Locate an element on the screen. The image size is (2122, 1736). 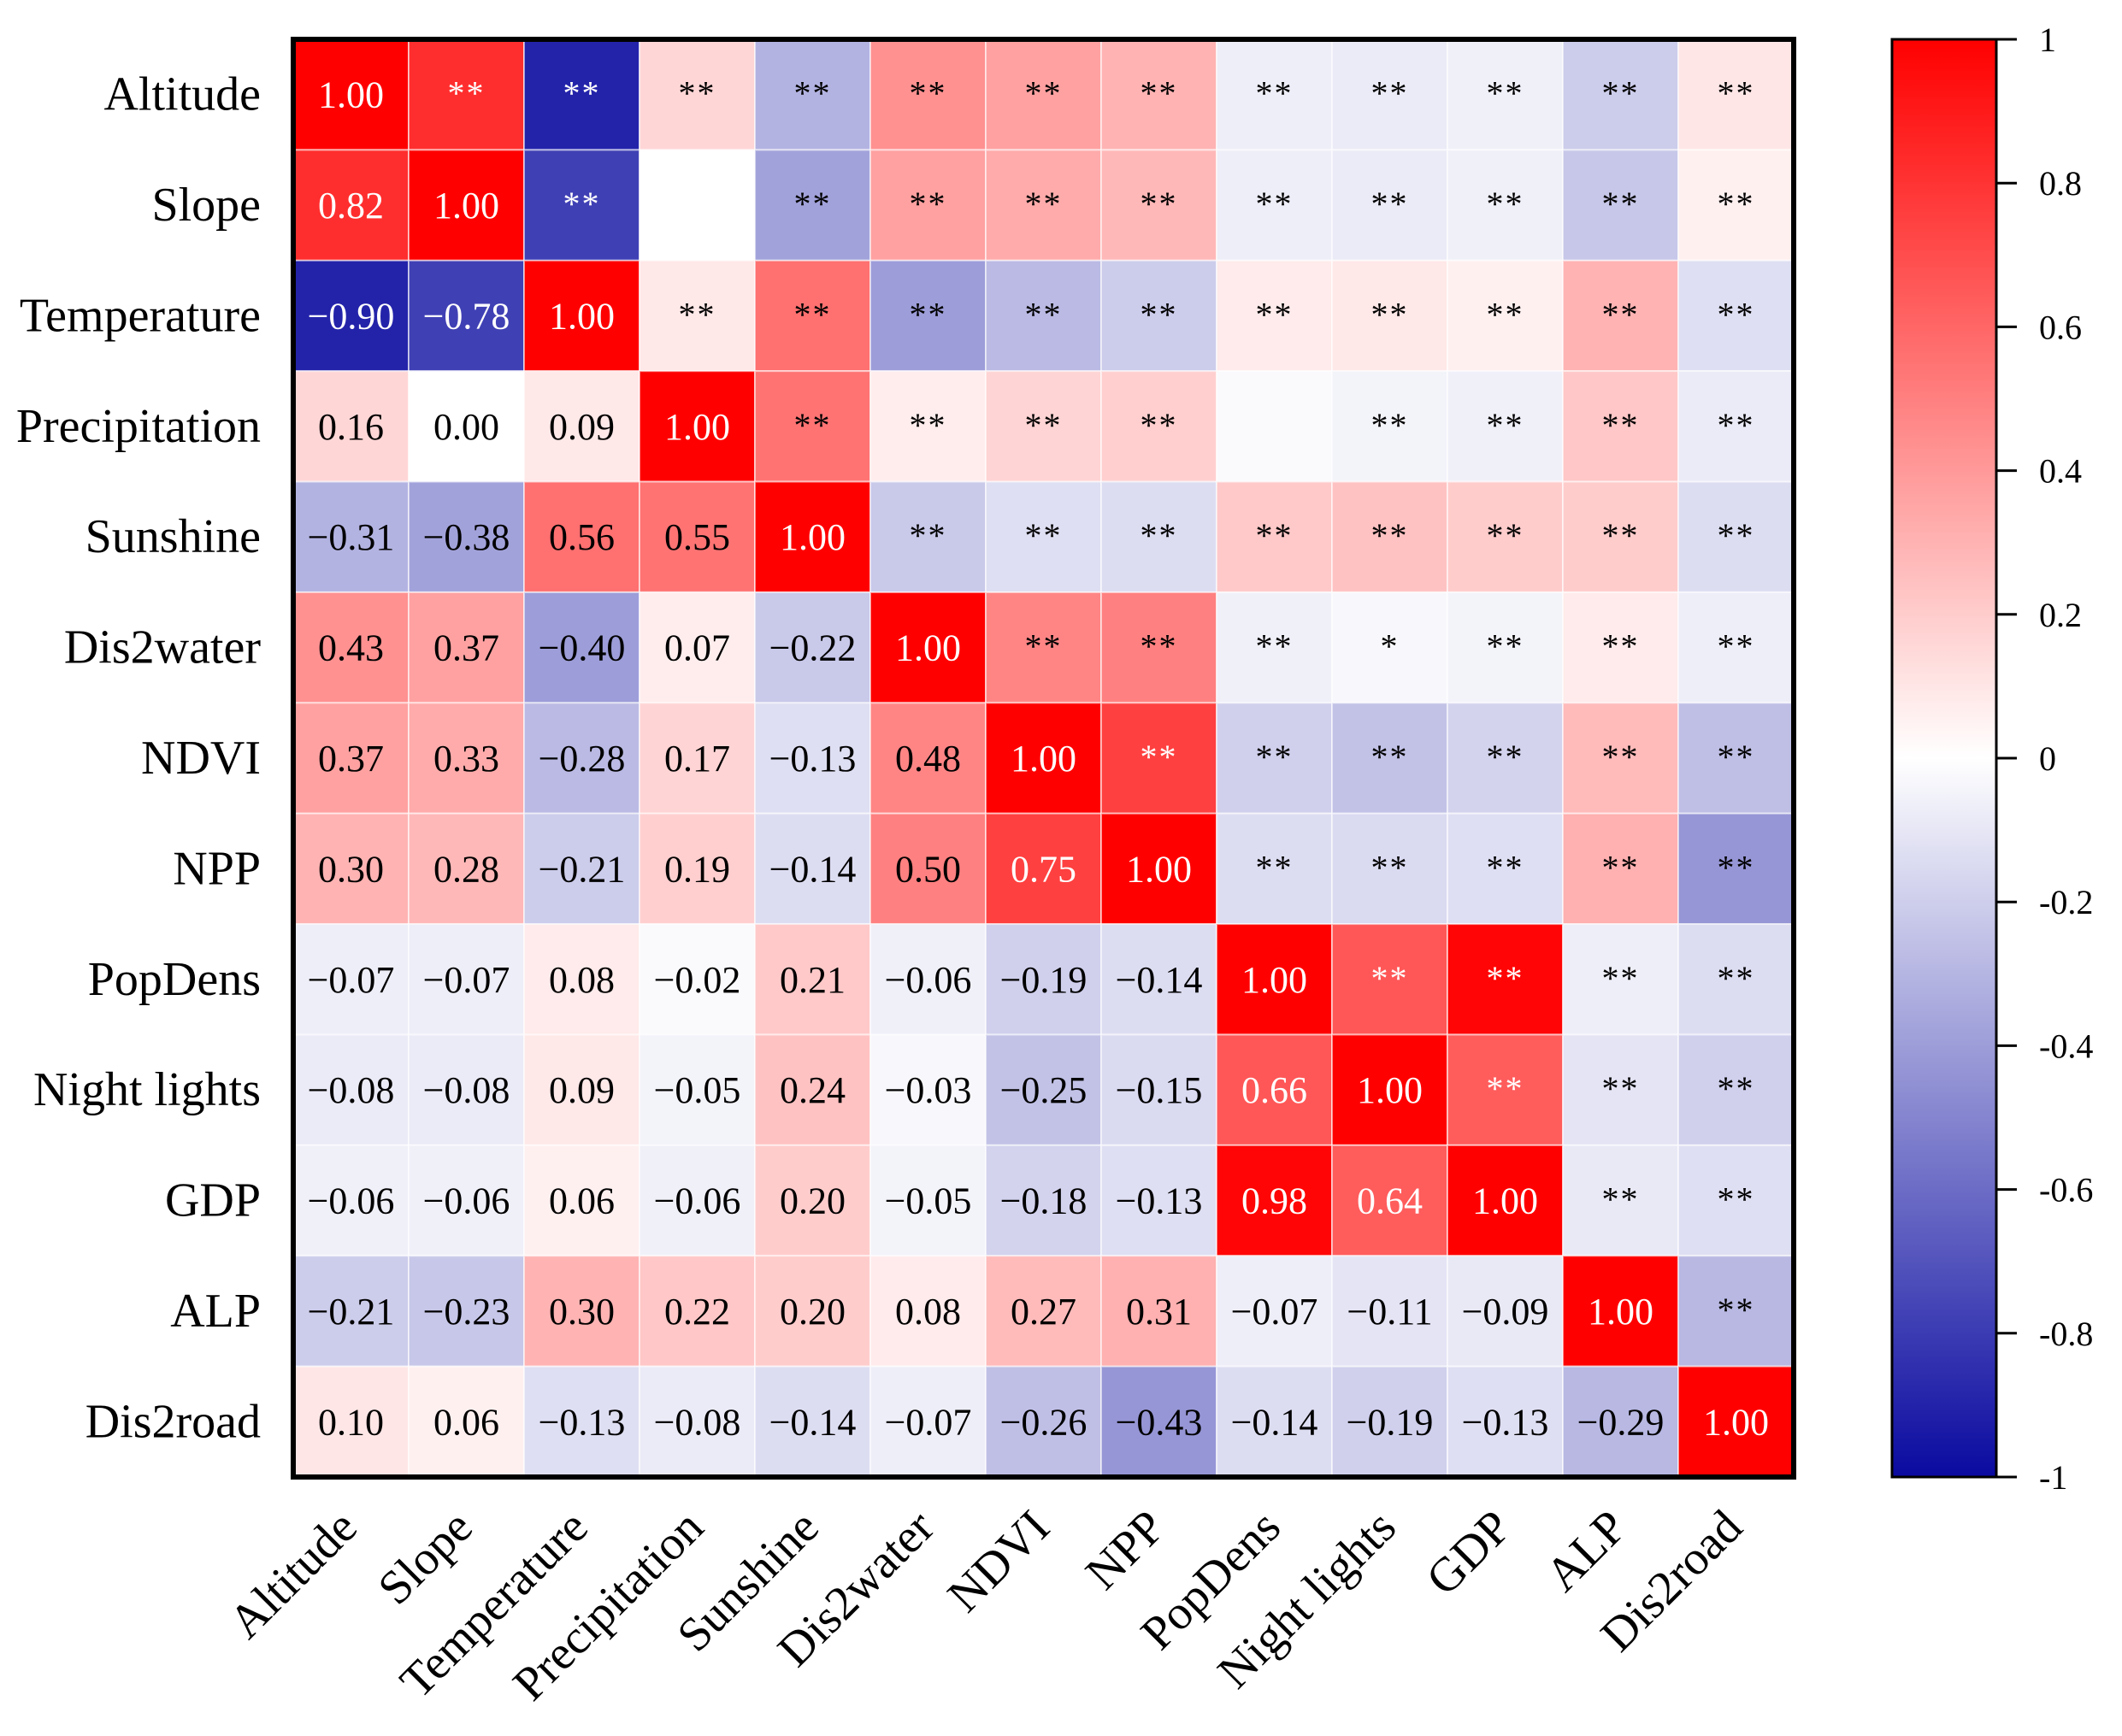
colorbar-tick-label: -0.8 is located at coordinates (2066, 1334).